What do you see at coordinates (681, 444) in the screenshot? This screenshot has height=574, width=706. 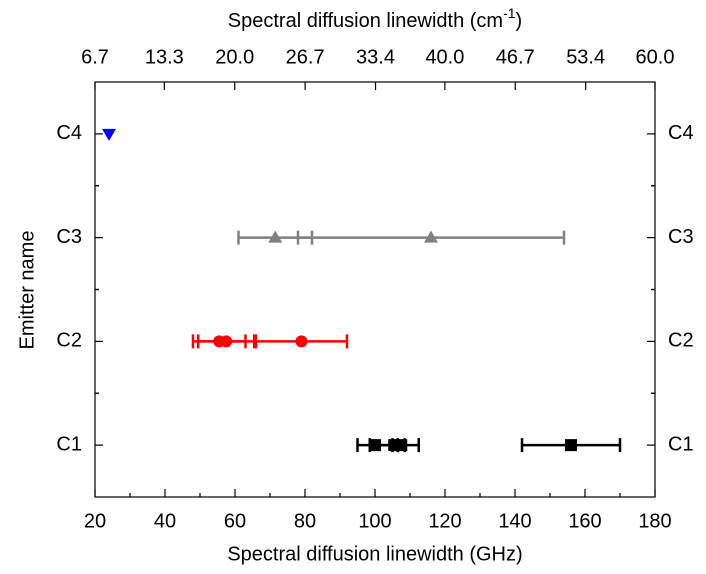 I see `y2-tick-label: C1` at bounding box center [681, 444].